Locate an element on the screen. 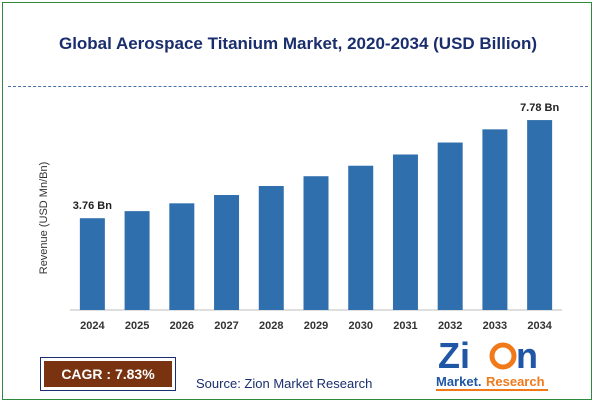 The image size is (596, 404). bar-2025 is located at coordinates (137, 260).